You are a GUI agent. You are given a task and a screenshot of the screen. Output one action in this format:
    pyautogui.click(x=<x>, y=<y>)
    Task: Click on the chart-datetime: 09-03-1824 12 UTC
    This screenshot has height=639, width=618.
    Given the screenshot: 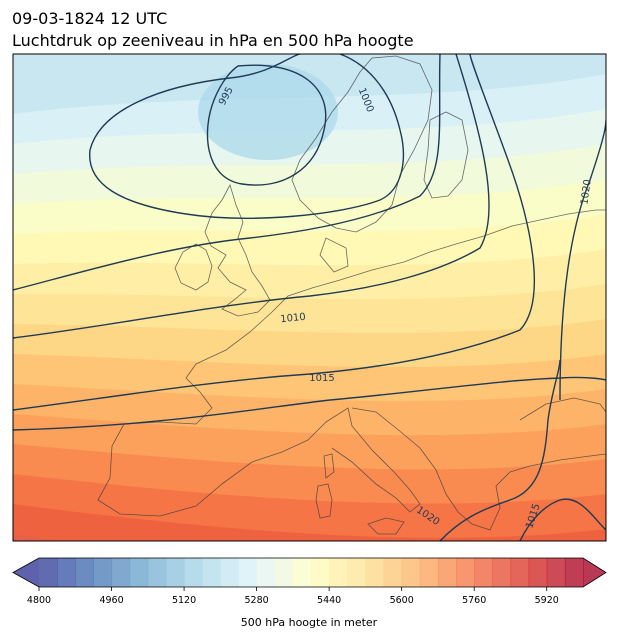 What is the action you would take?
    pyautogui.click(x=90, y=18)
    